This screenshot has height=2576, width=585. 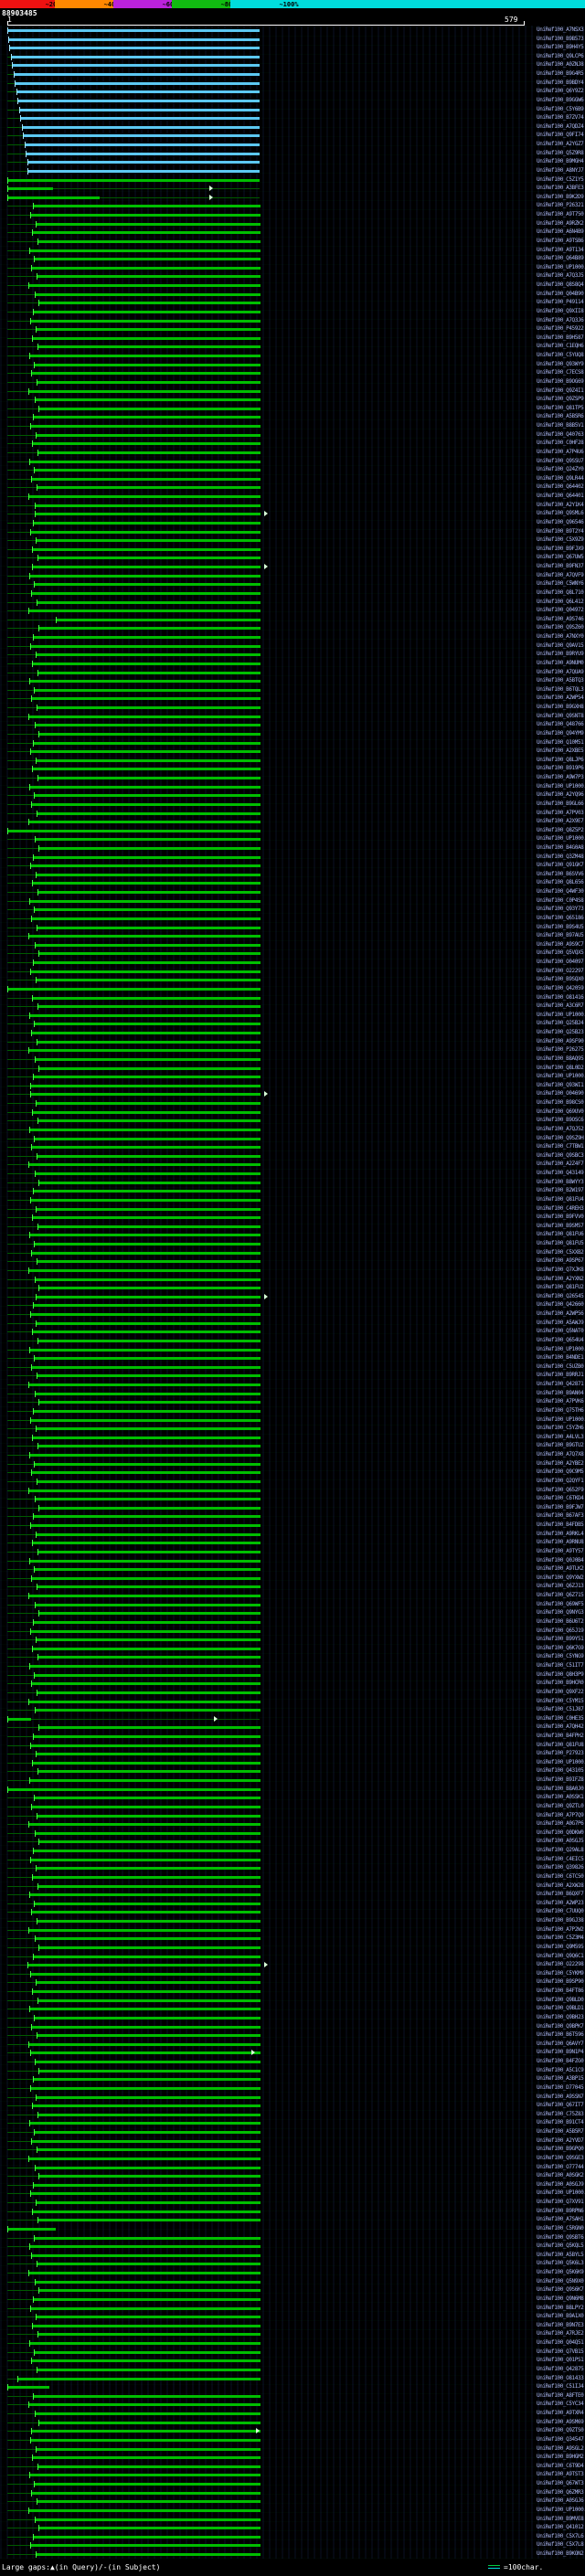 I want to click on hit-row: UniRef100_O04690, so click(x=293, y=1094).